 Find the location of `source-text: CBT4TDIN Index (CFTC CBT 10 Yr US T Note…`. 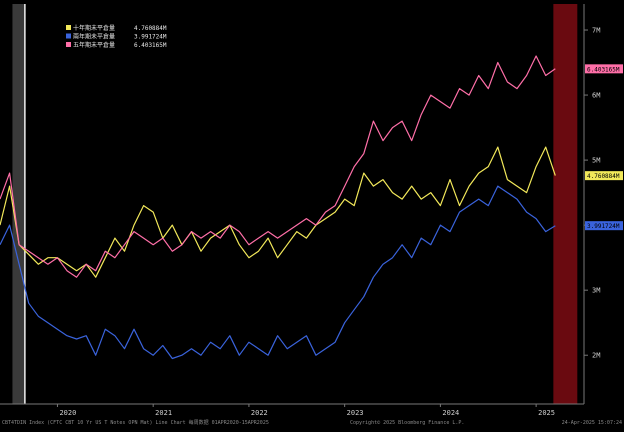

source-text: CBT4TDIN Index (CFTC CBT 10 Yr US T Note… is located at coordinates (135, 422).